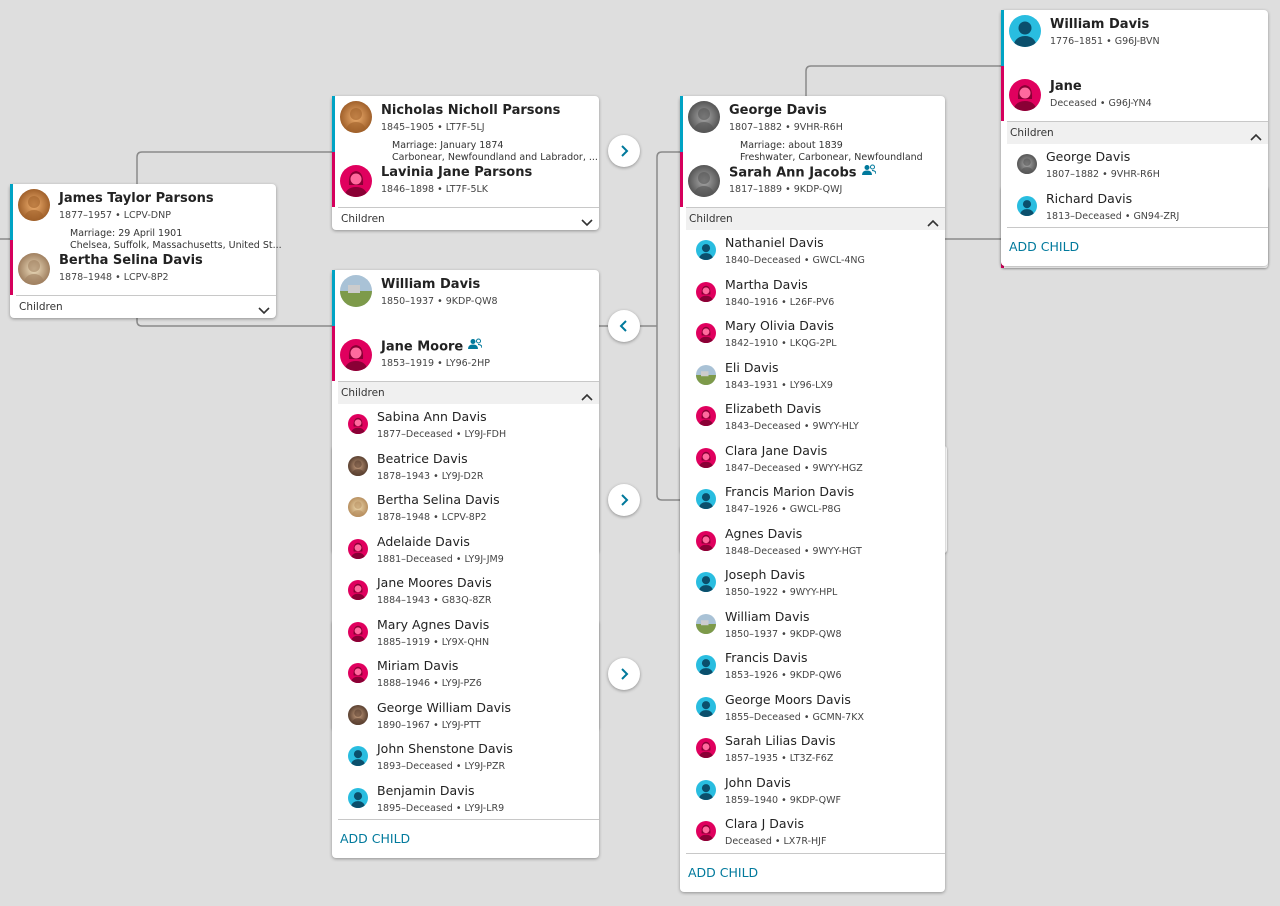 The width and height of the screenshot is (1280, 906). Describe the element at coordinates (758, 782) in the screenshot. I see `child-name: John Davis` at that location.